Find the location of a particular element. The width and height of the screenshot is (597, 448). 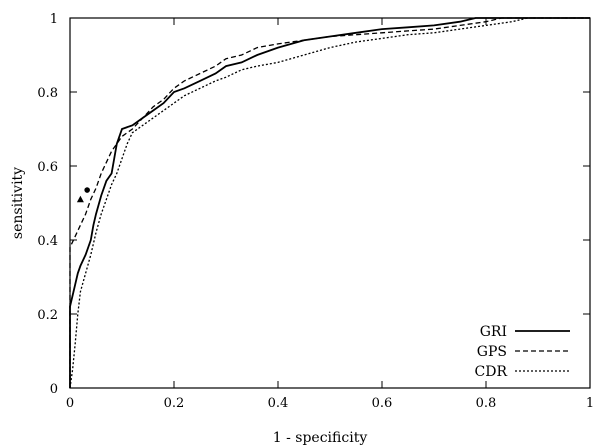

legend-label-cdr: CDR is located at coordinates (491, 372).